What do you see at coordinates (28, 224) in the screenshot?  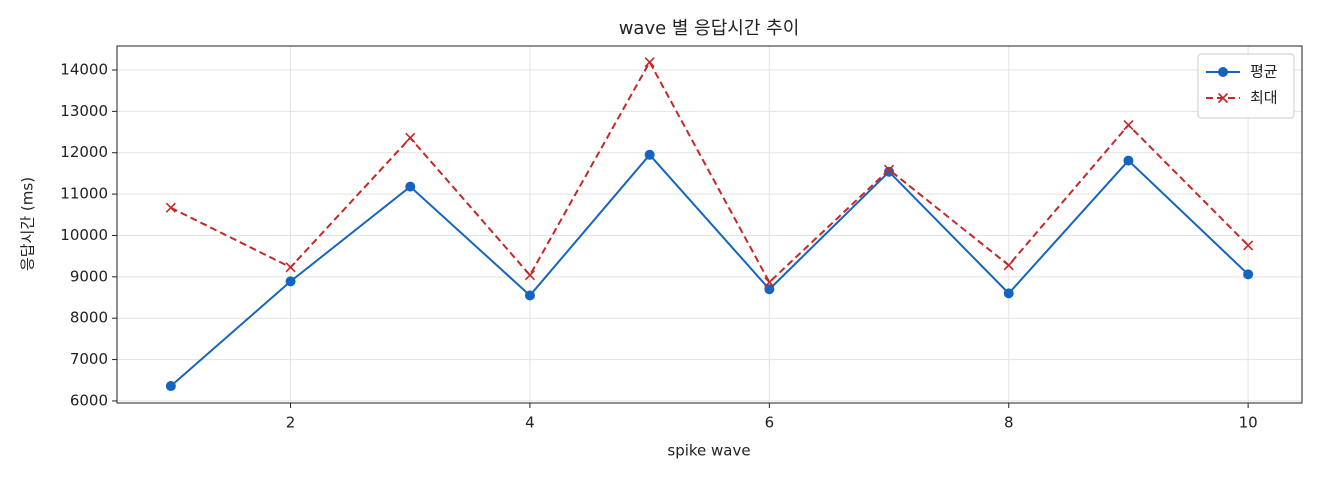 I see `y-axis-label: 응답시간 (ms)` at bounding box center [28, 224].